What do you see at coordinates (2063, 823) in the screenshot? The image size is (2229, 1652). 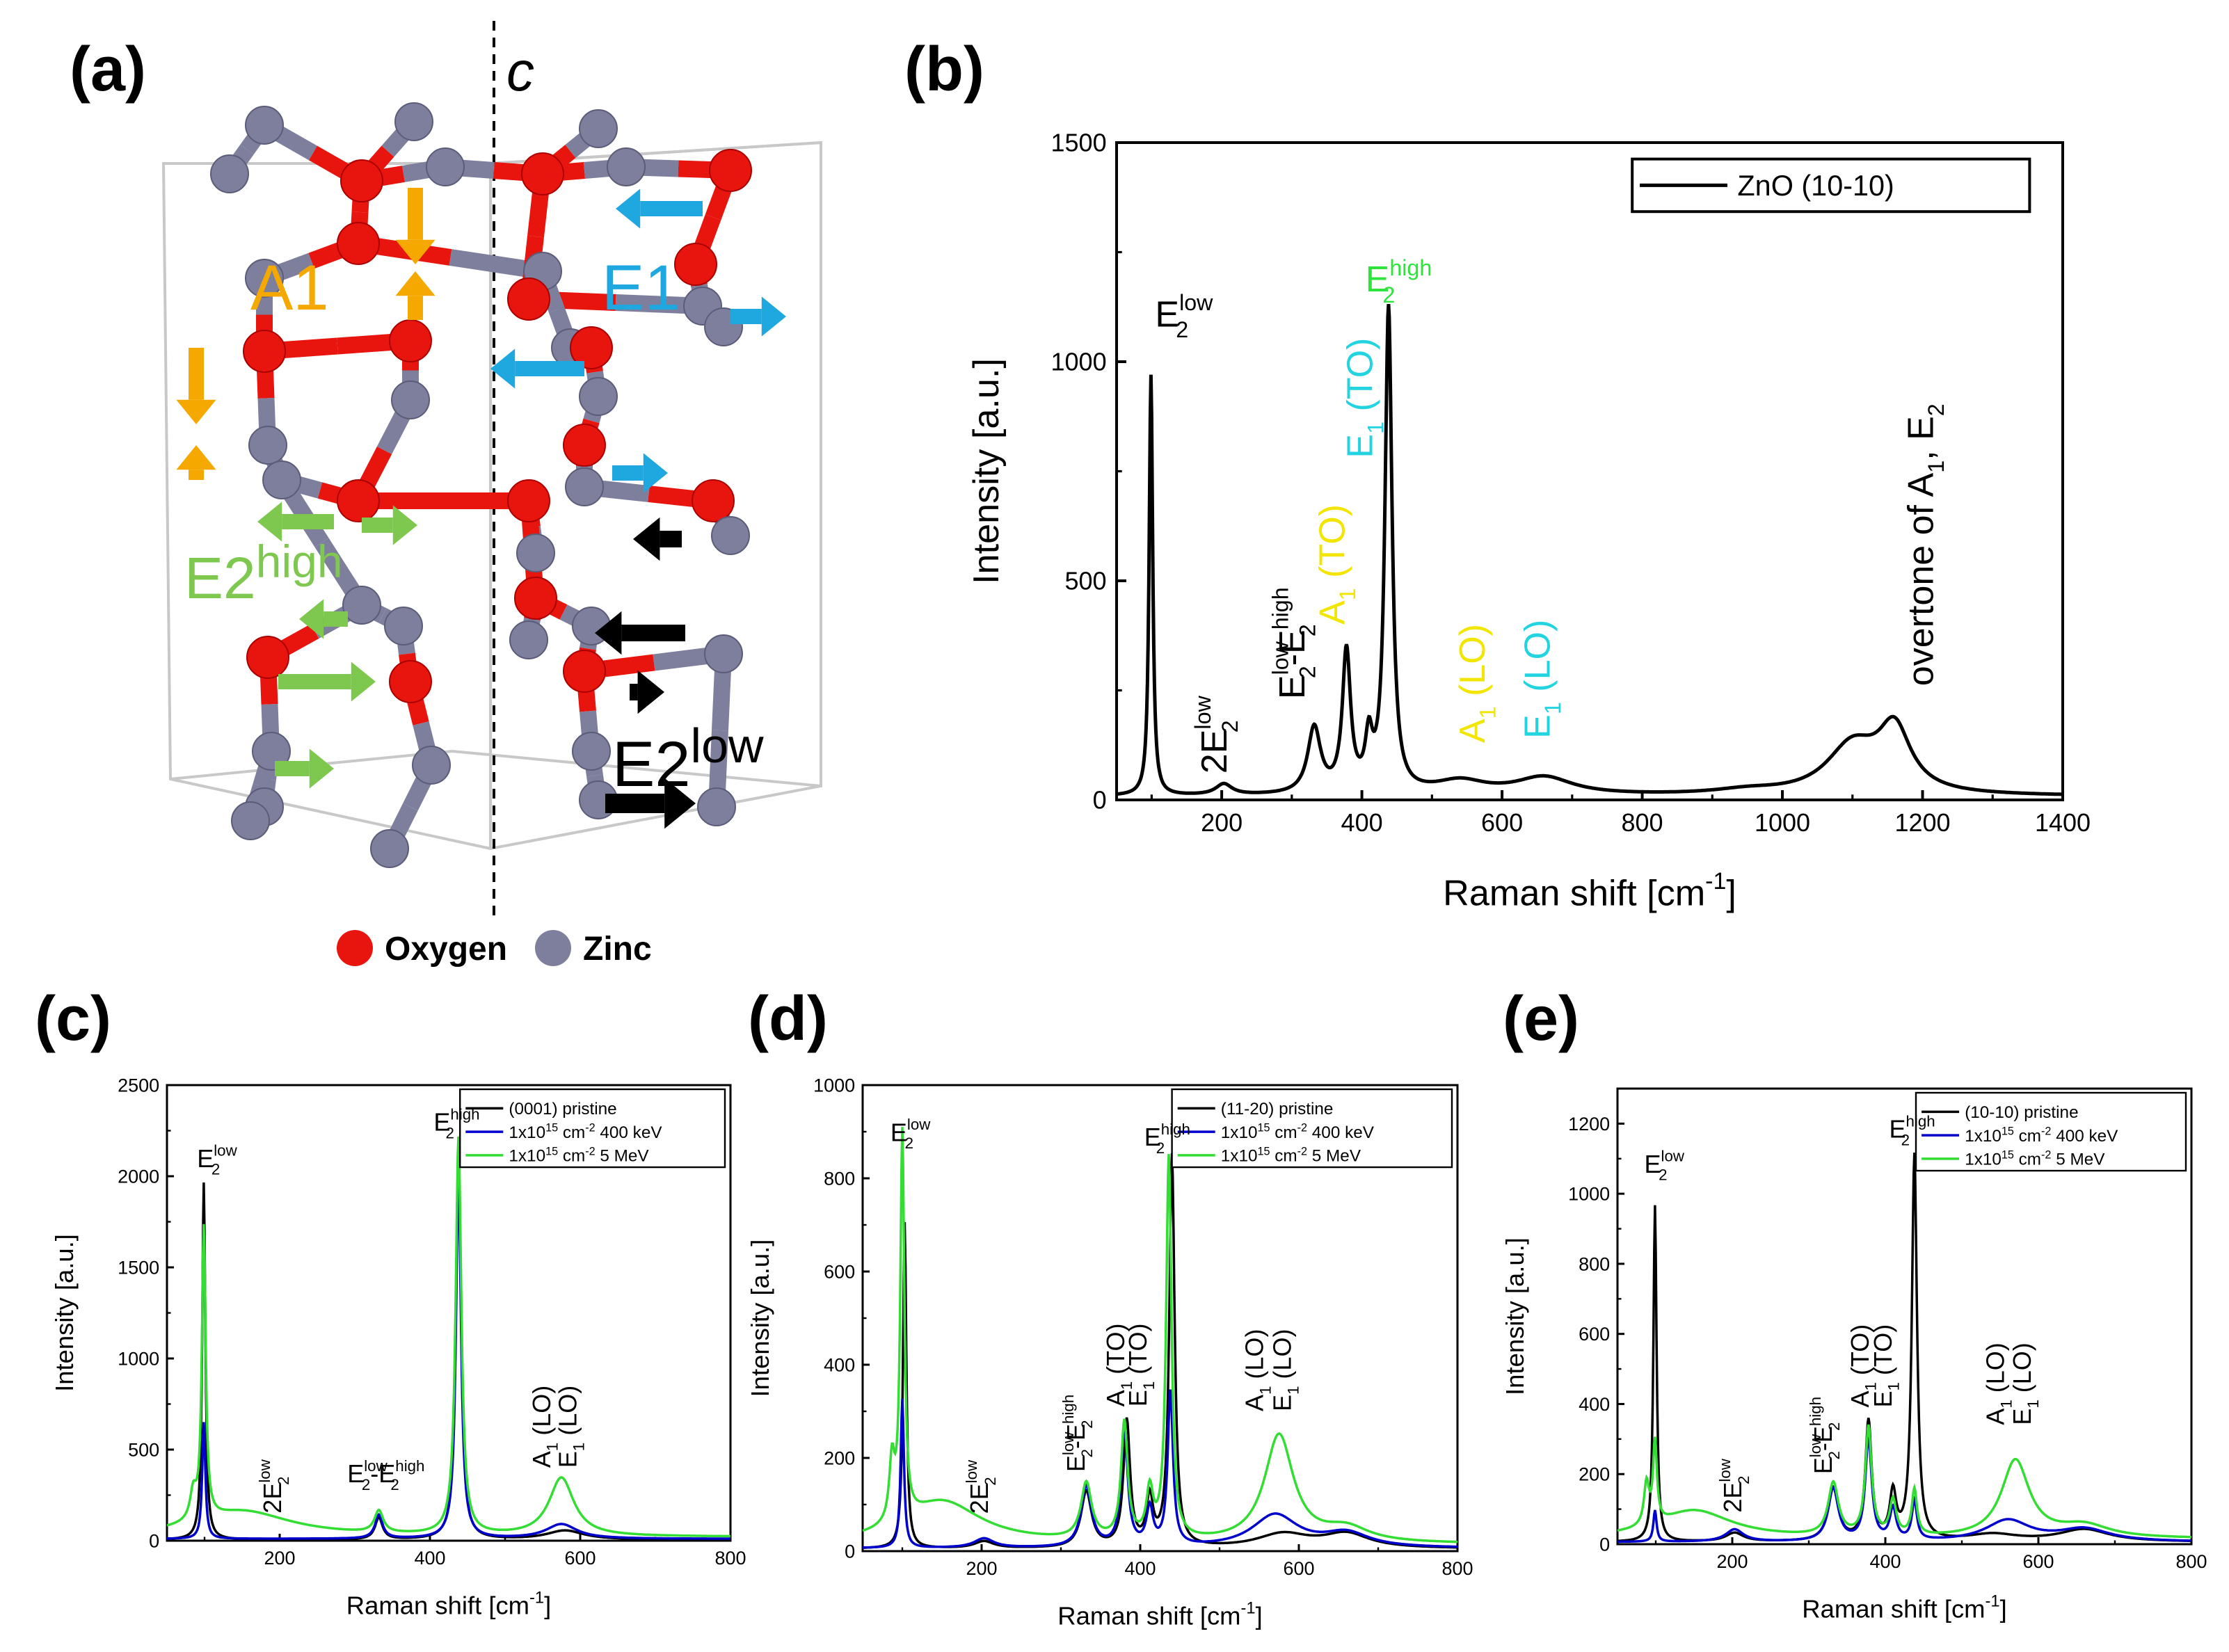 I see `x-tick-label: 1400` at bounding box center [2063, 823].